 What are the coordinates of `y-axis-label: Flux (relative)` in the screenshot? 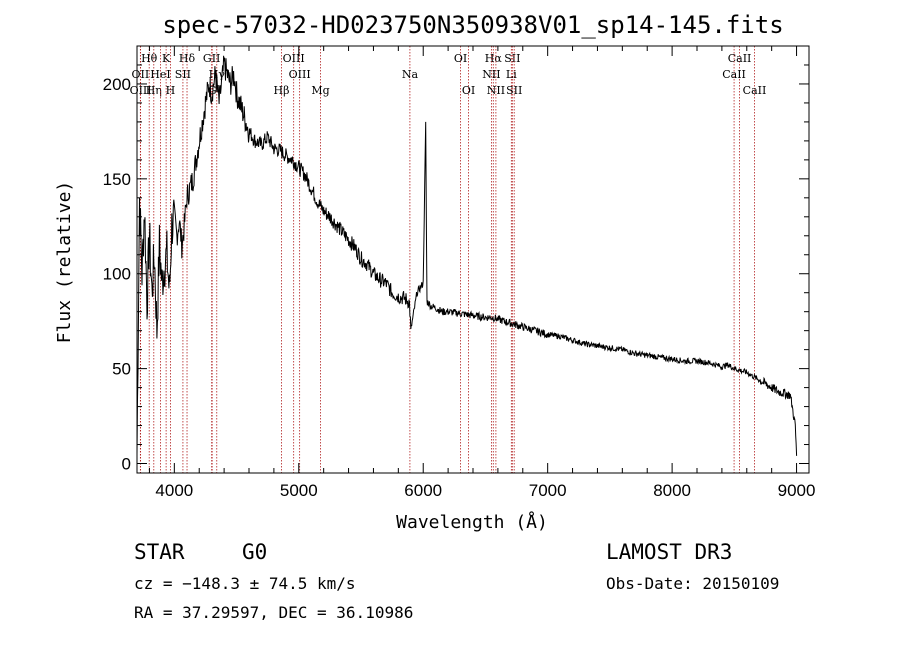 It's located at (64, 262).